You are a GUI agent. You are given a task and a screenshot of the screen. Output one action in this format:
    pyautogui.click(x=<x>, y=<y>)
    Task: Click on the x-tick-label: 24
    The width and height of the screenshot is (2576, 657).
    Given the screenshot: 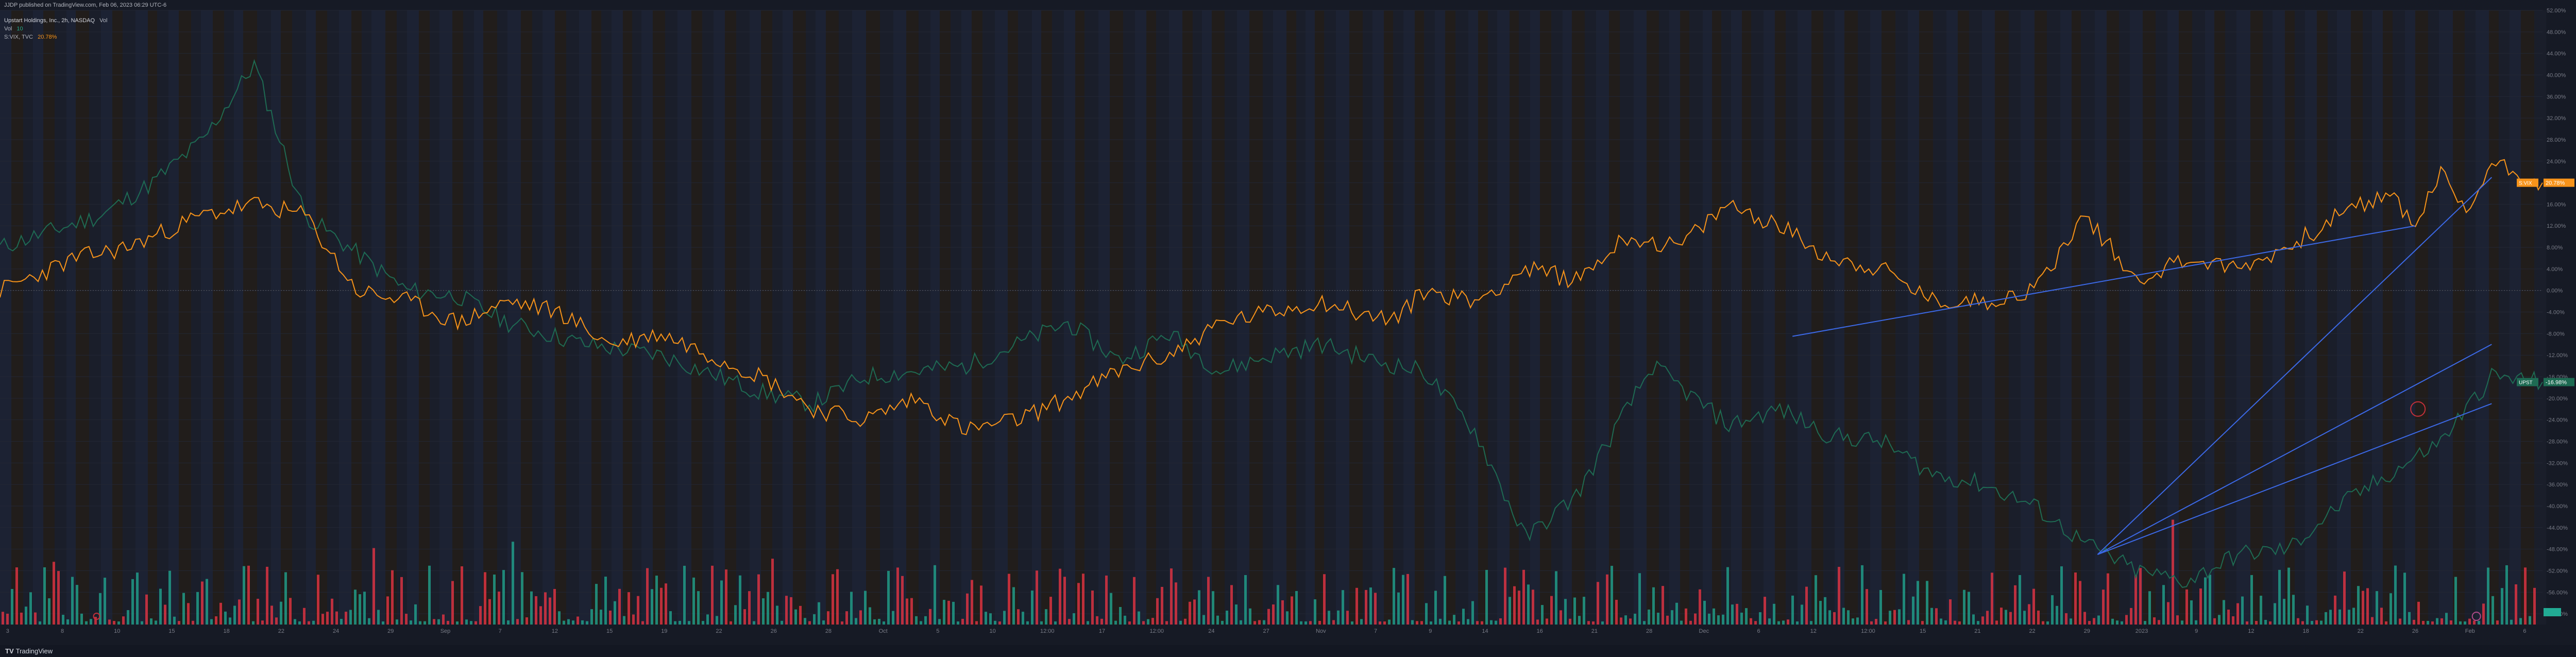 What is the action you would take?
    pyautogui.click(x=1211, y=631)
    